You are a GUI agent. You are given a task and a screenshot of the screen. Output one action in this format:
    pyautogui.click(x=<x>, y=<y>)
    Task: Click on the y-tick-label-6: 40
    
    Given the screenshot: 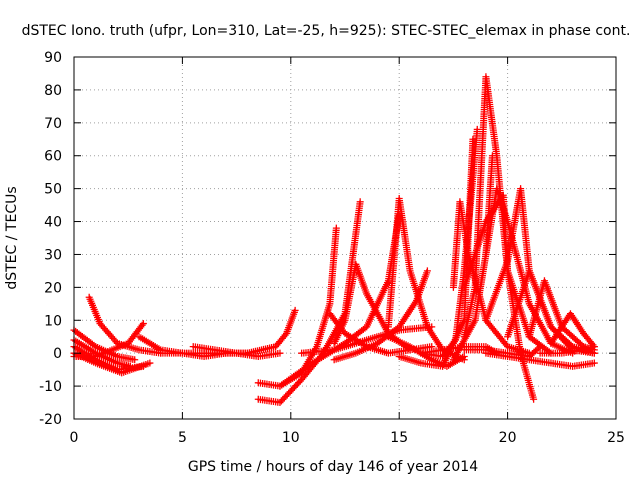 What is the action you would take?
    pyautogui.click(x=53, y=223)
    